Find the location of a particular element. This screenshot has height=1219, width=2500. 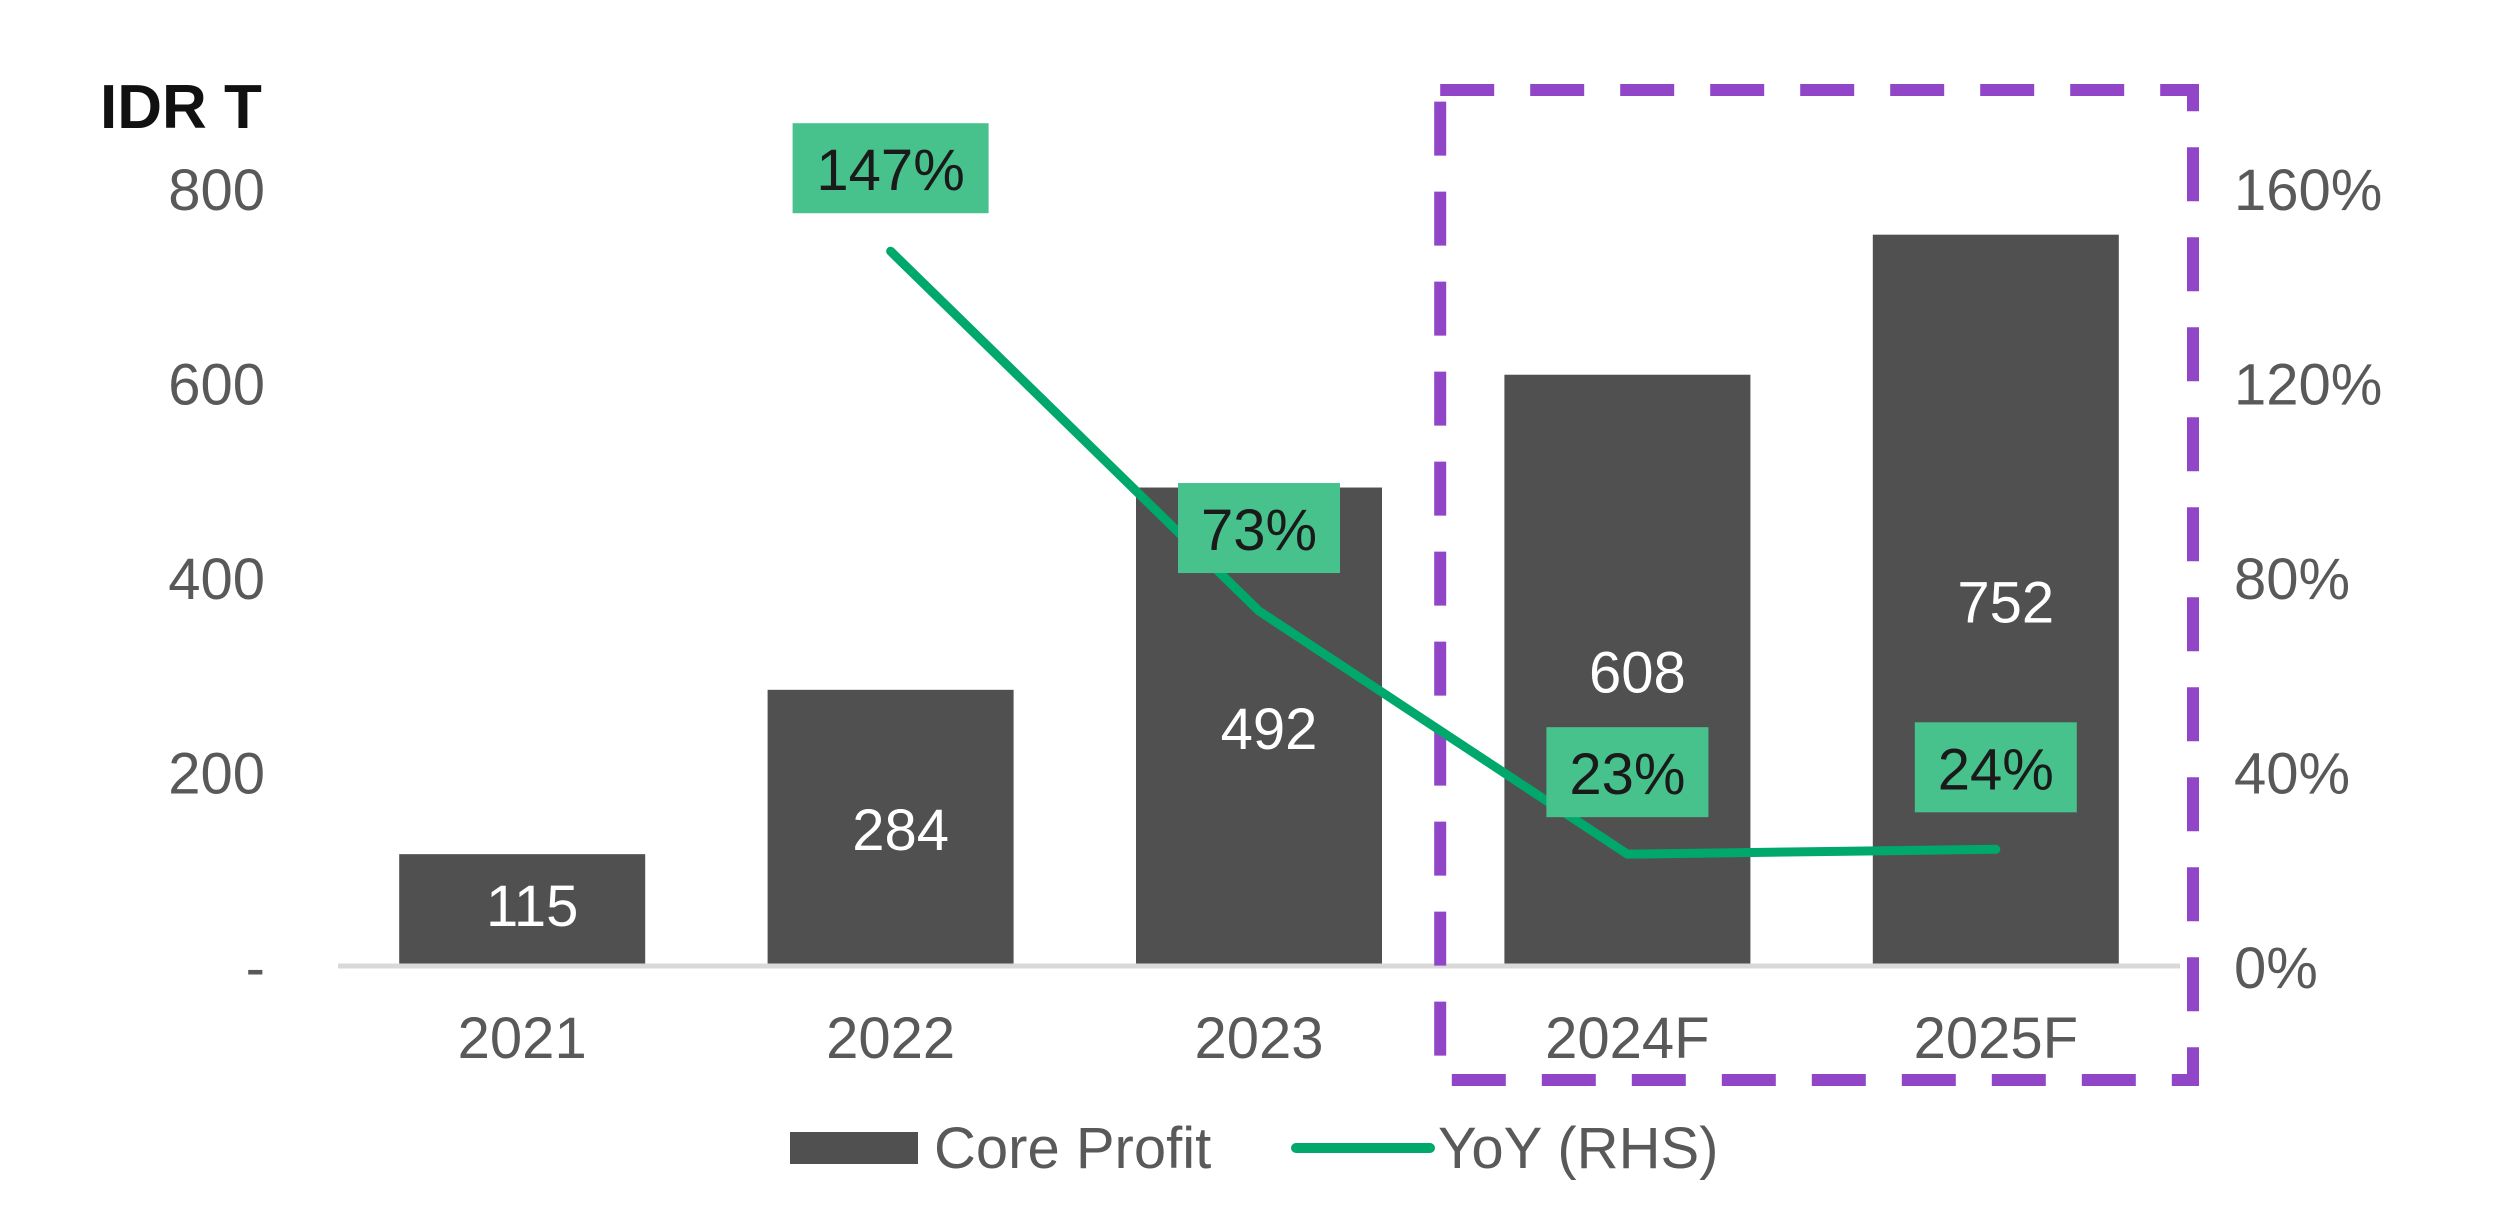

x-axis-tick-label: 2024F is located at coordinates (1627, 1038).